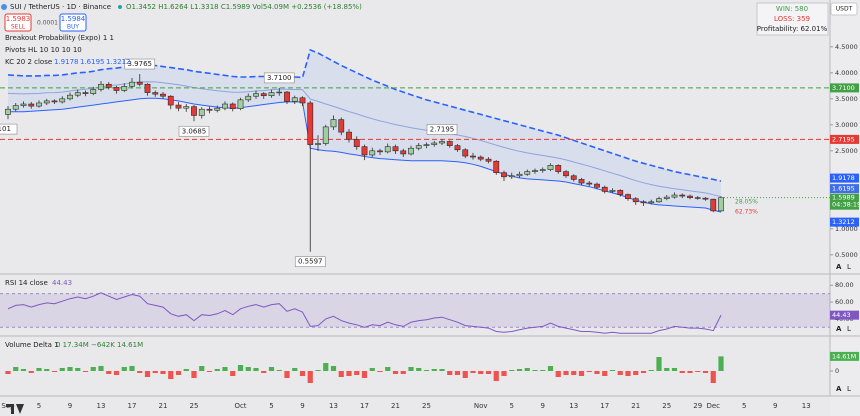 This screenshot has width=860, height=416. I want to click on buy-label: BUY, so click(73, 27).